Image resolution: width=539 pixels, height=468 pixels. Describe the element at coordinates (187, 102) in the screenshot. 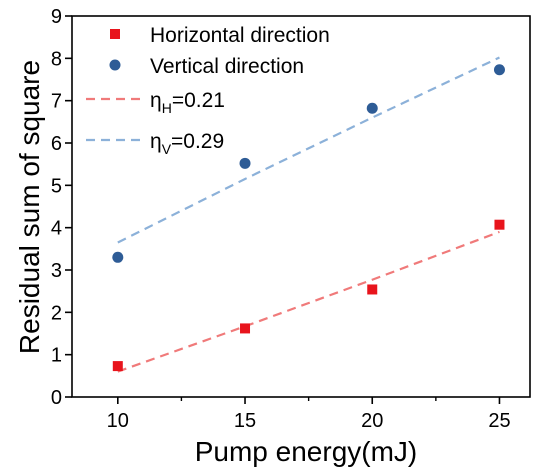

I see `legend-label: ηH=0.21` at that location.